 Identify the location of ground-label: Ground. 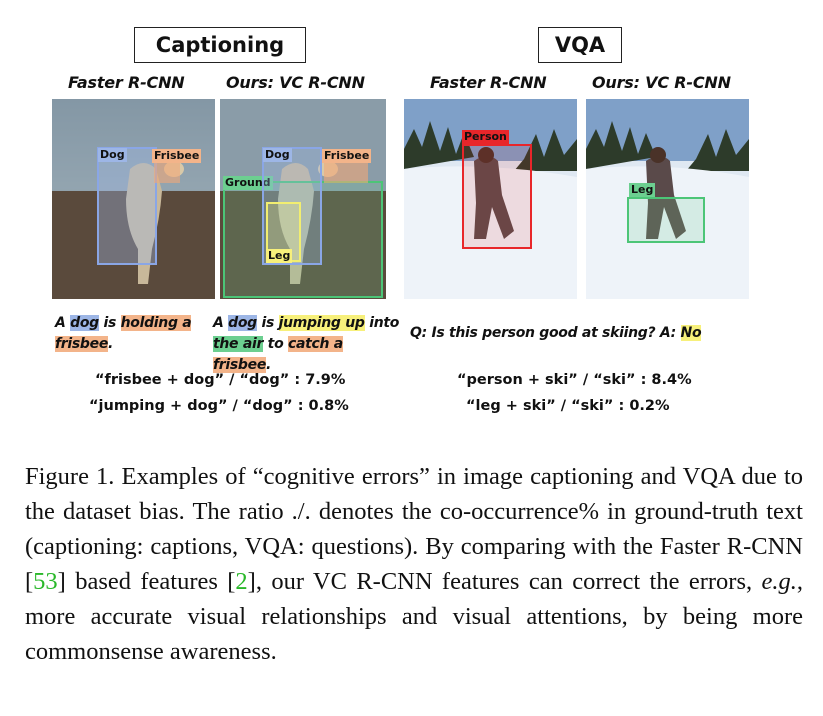
(248, 183).